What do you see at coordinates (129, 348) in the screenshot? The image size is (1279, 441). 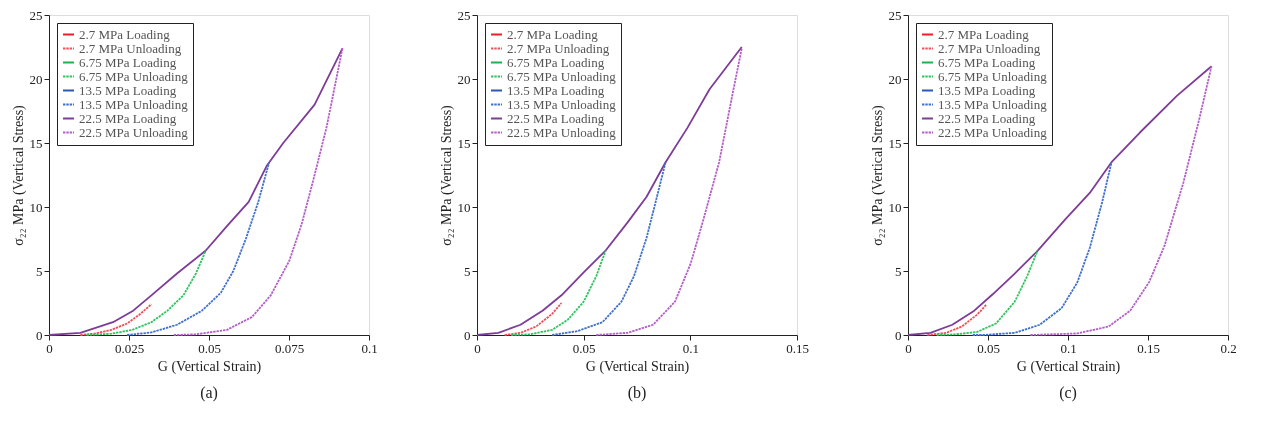 I see `x-tick-label: 0.025` at bounding box center [129, 348].